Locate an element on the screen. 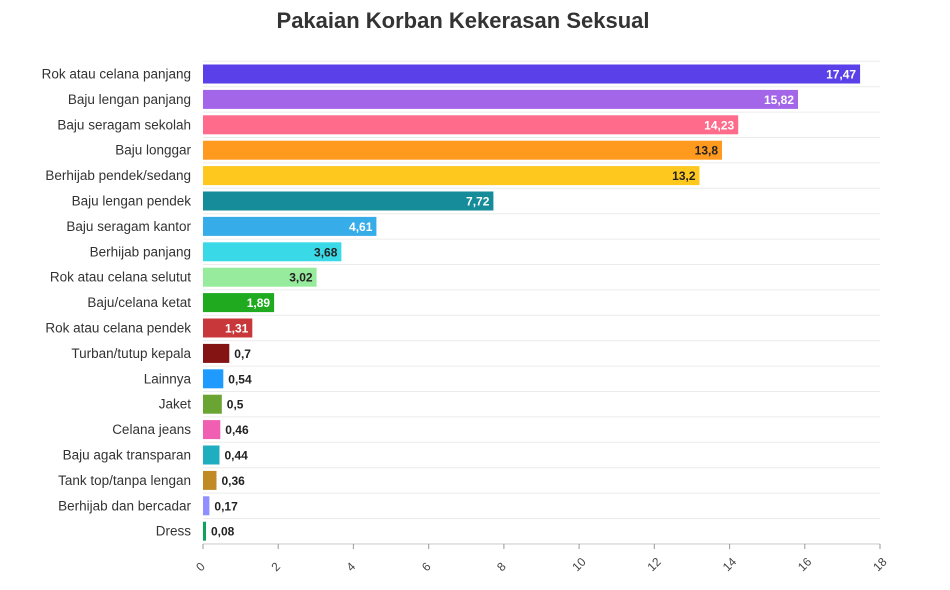 This screenshot has width=950, height=590. data-label: 3,68 is located at coordinates (326, 252).